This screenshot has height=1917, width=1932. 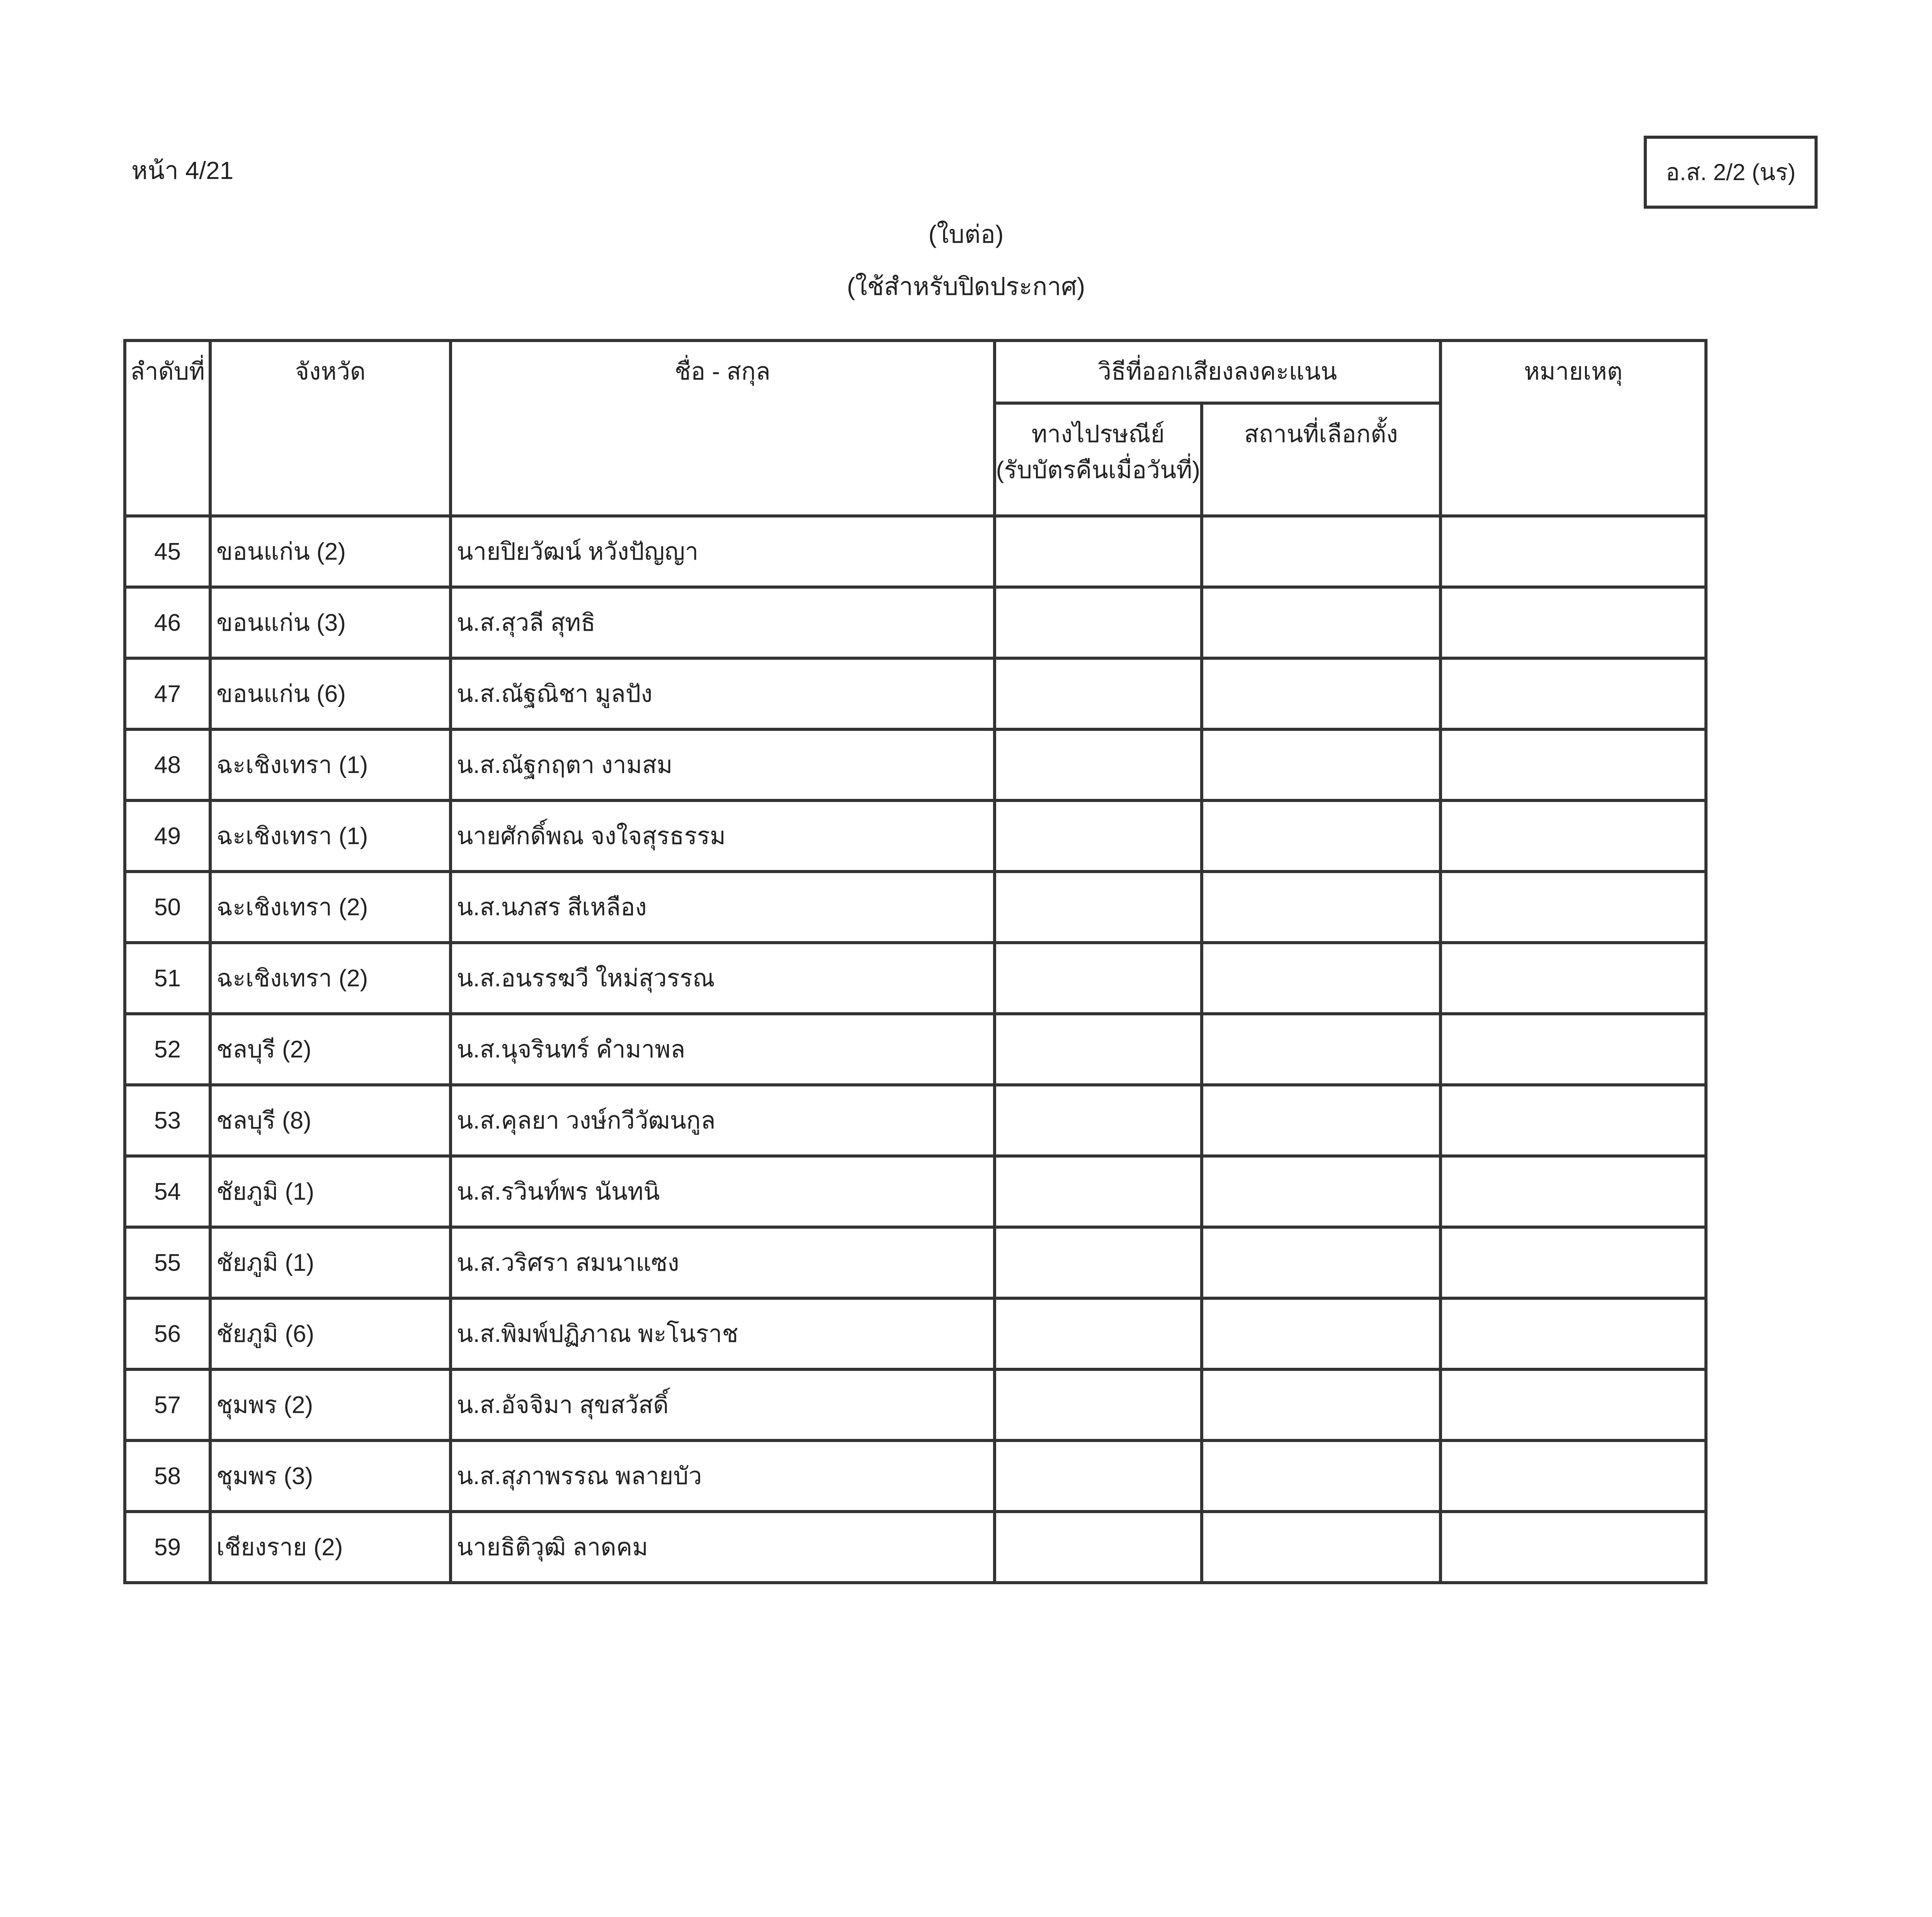 I want to click on header-voting-method: วิธีที่ออกเสียงลงคะแนน, so click(x=1218, y=372).